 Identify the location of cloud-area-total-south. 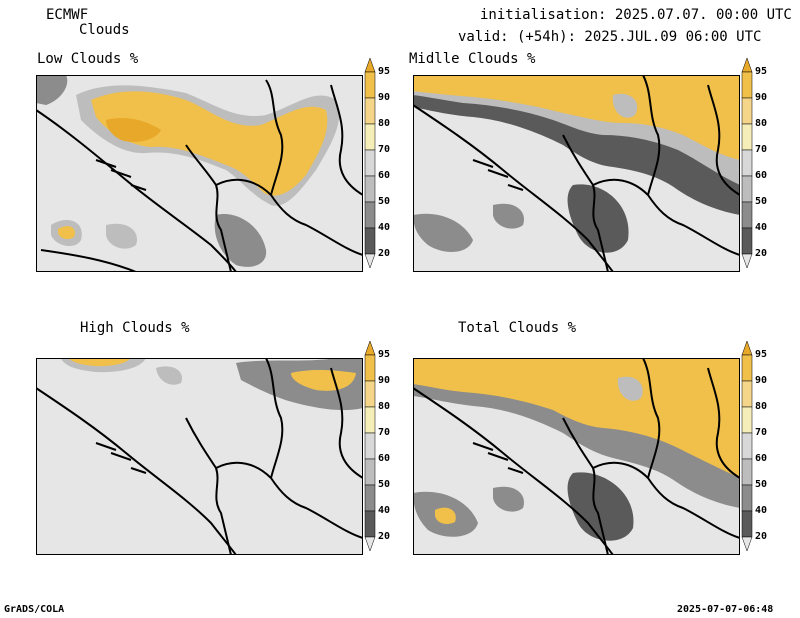
(600, 506).